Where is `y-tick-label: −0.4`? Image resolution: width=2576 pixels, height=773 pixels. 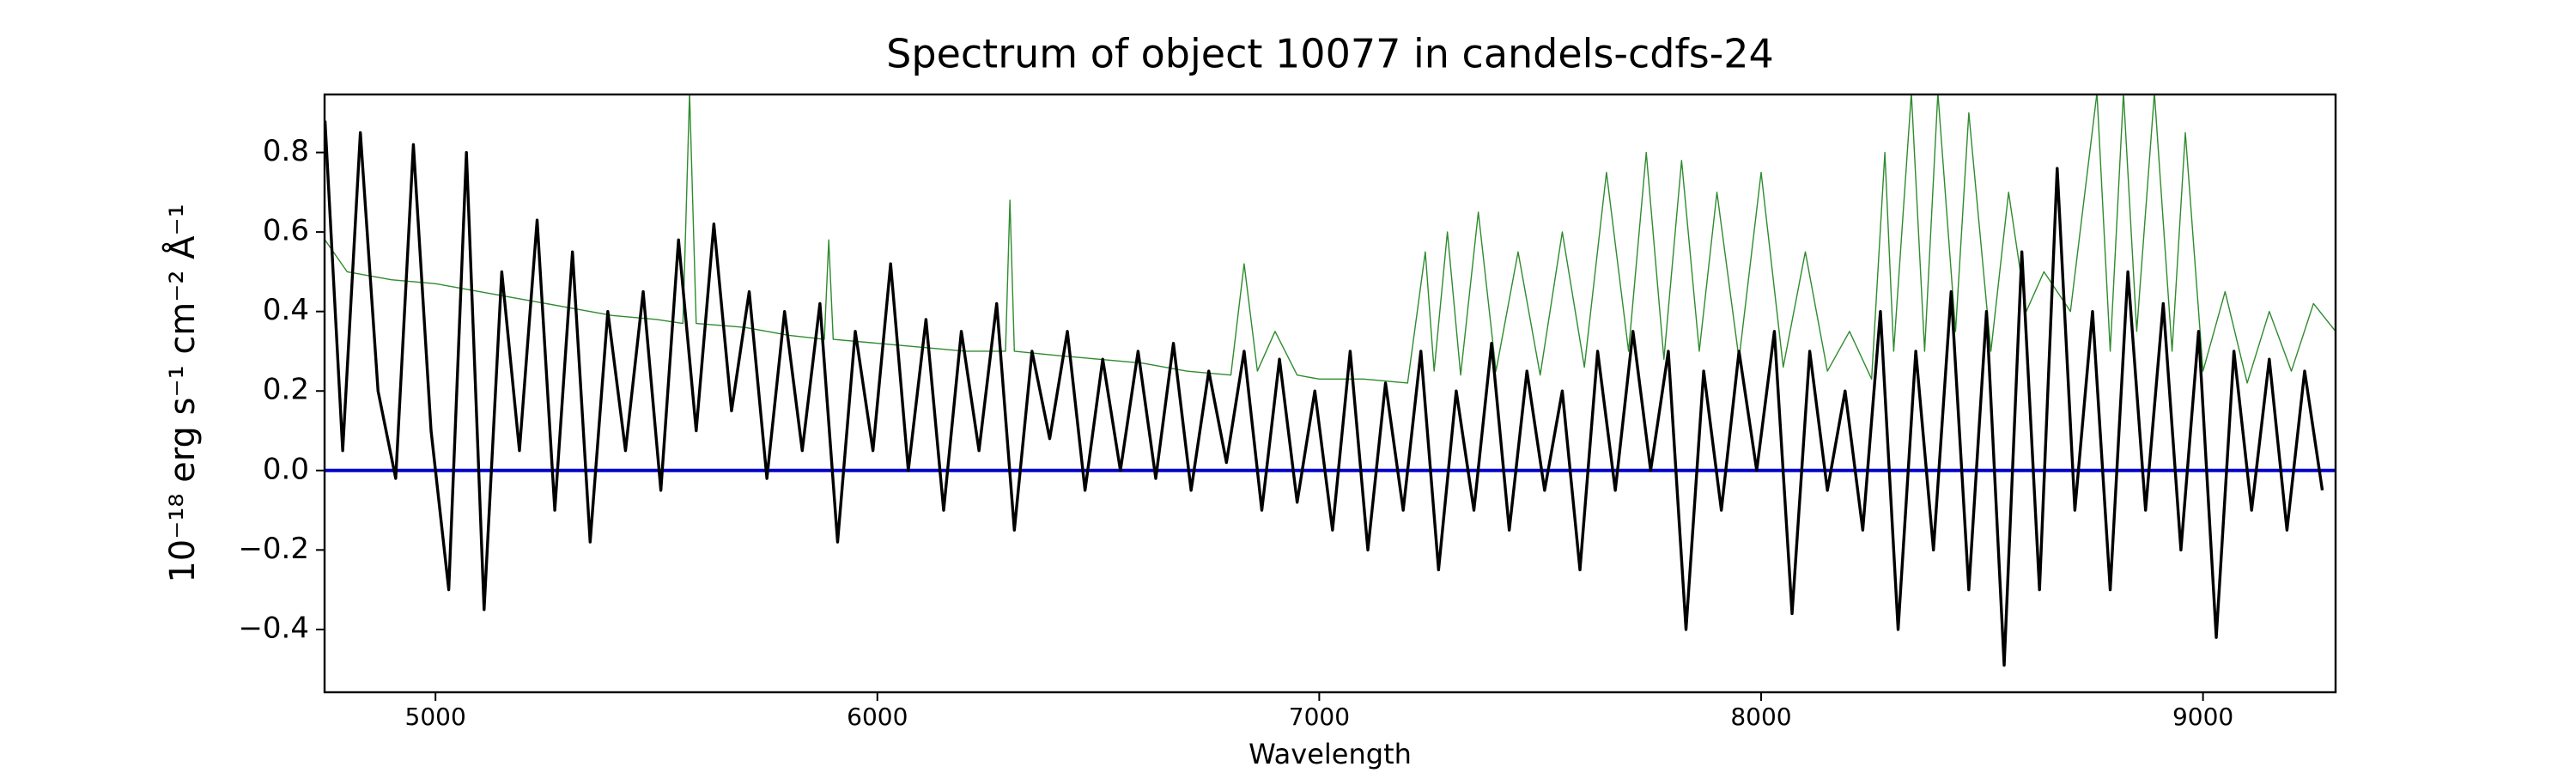
y-tick-label: −0.4 is located at coordinates (273, 628).